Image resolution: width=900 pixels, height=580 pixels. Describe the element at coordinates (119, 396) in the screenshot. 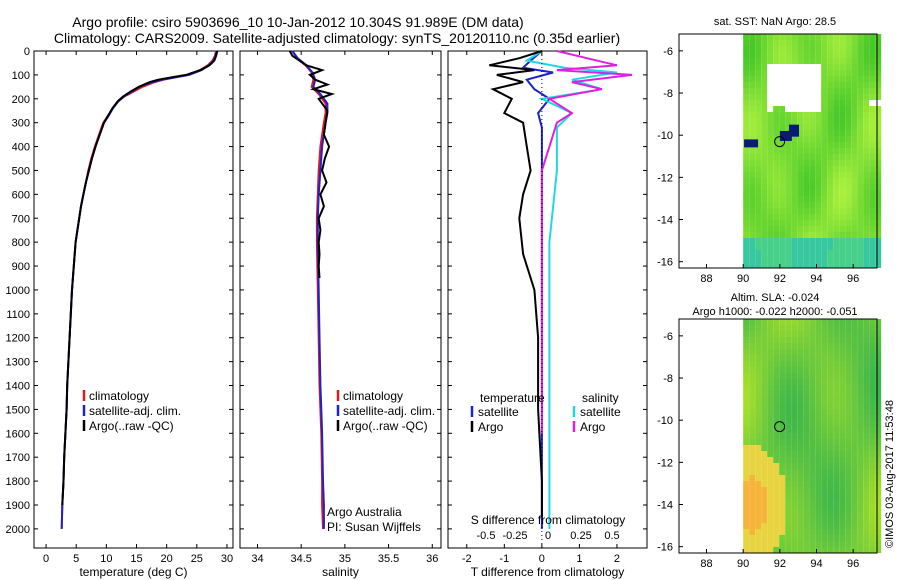

I see `temperature-legend-label: climatology` at that location.